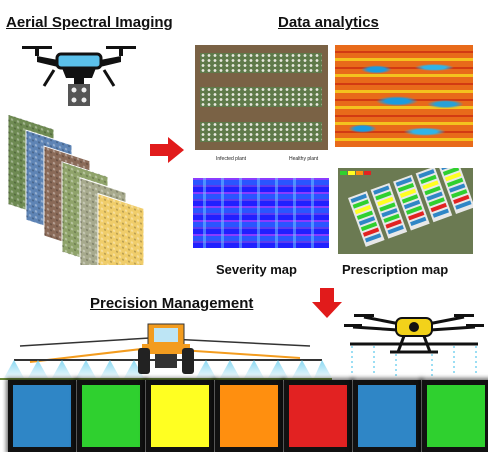 Image resolution: width=488 pixels, height=452 pixels. What do you see at coordinates (79, 76) in the screenshot?
I see `drone-icon` at bounding box center [79, 76].